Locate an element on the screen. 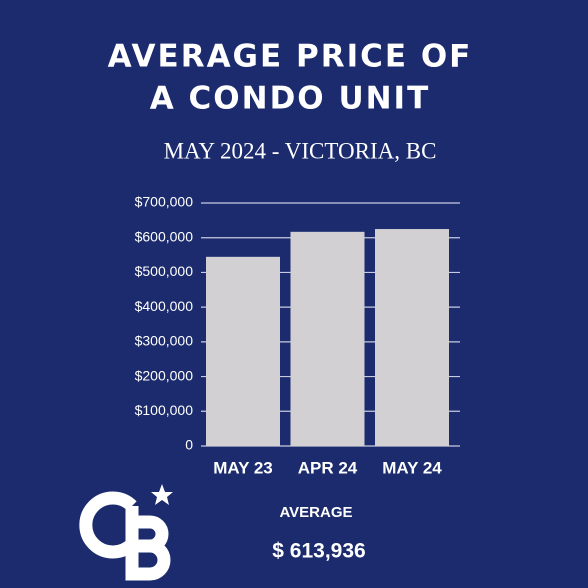 The height and width of the screenshot is (588, 588). y-tick-label: 0 is located at coordinates (189, 445).